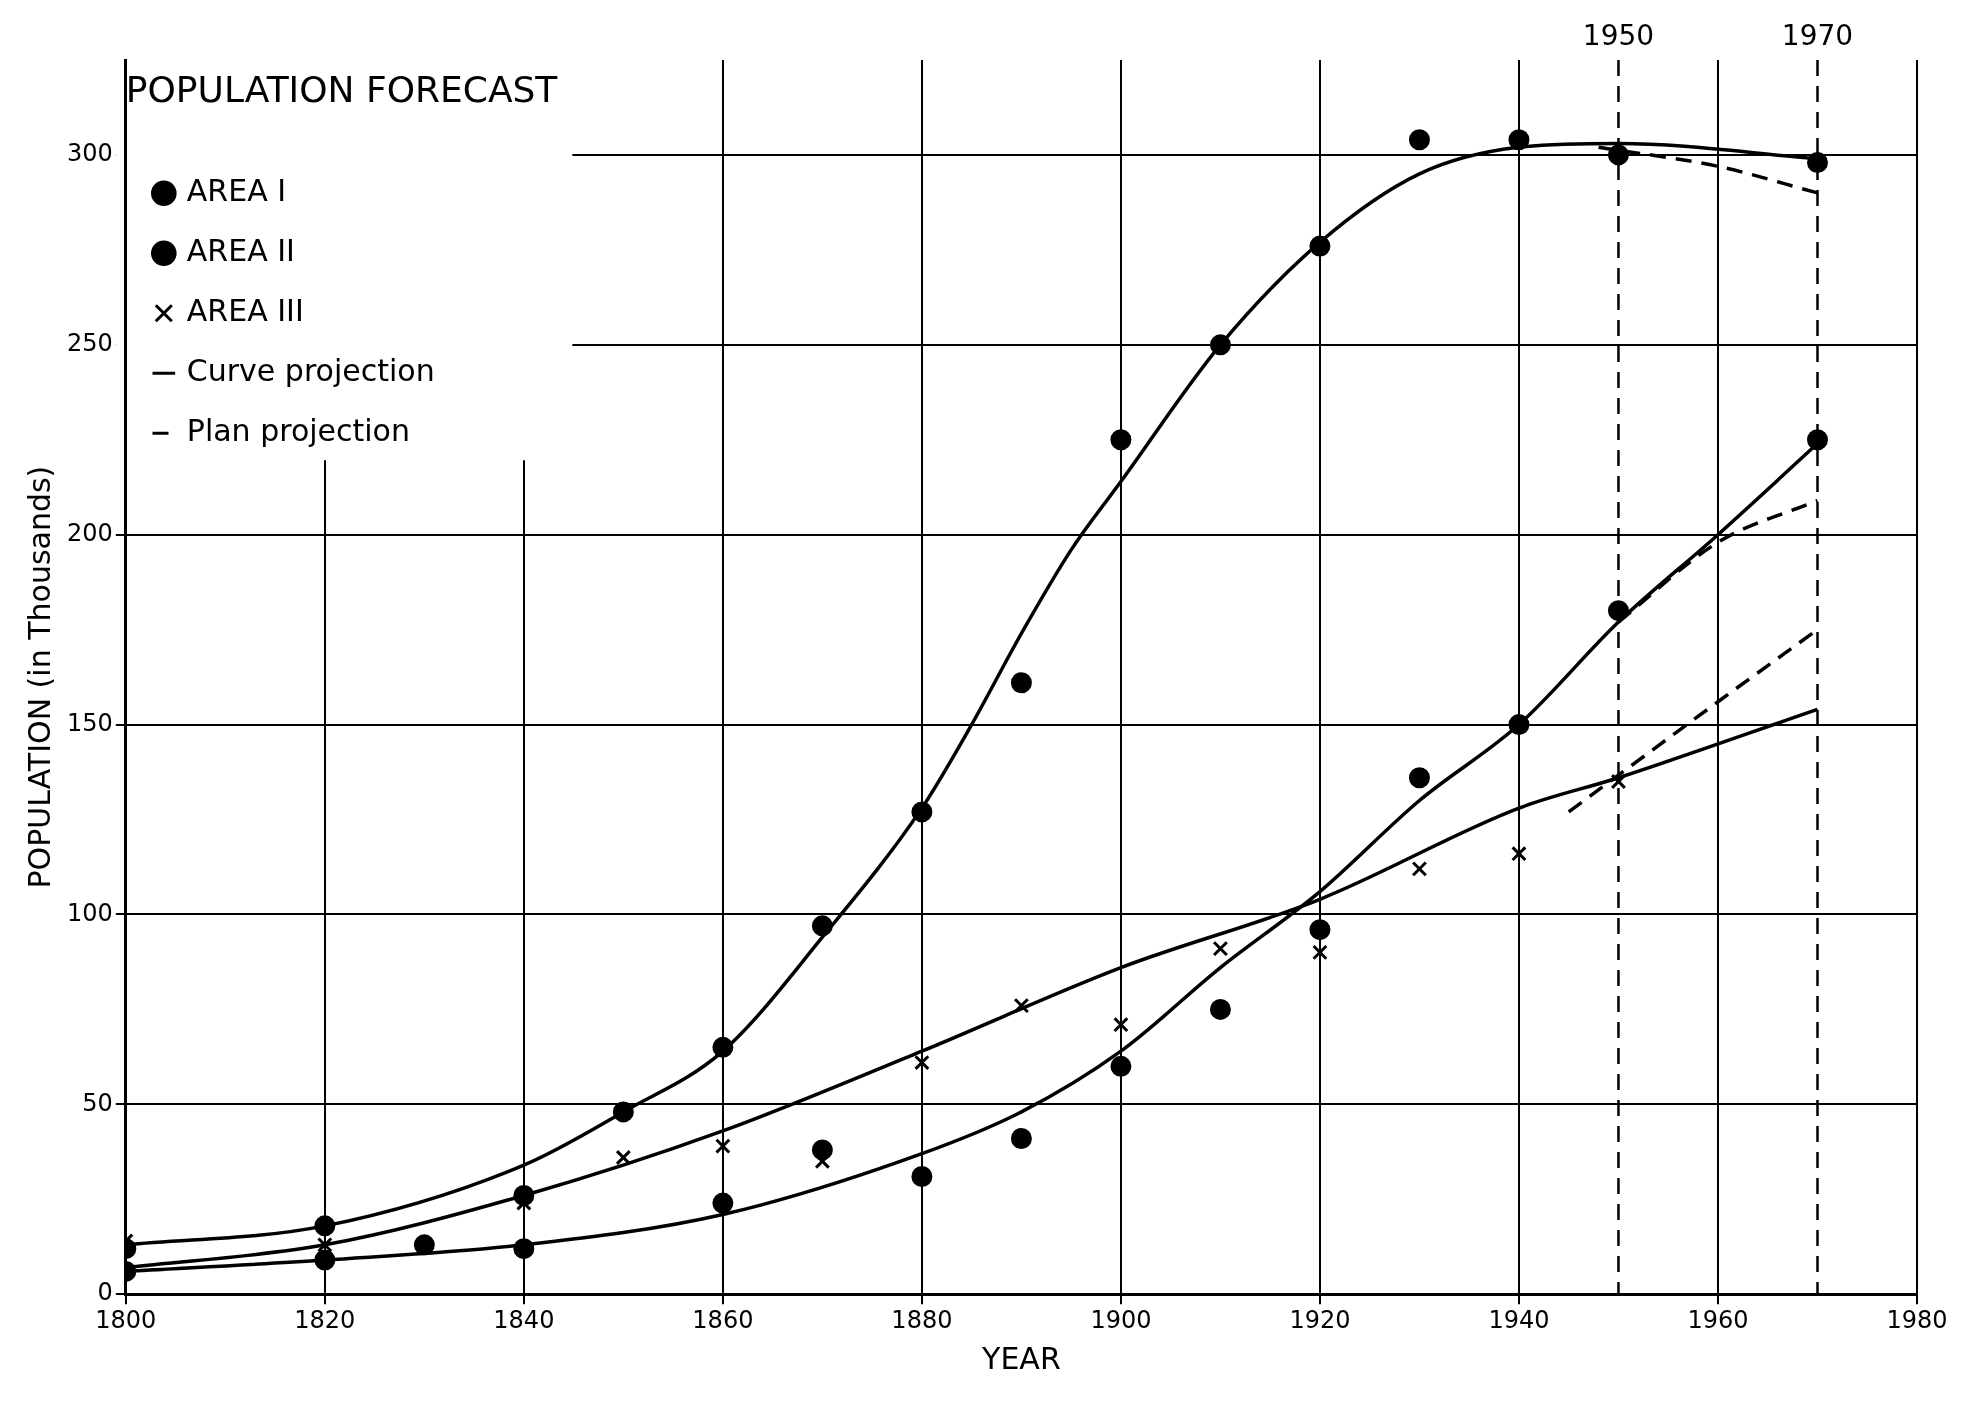 Image resolution: width=1967 pixels, height=1403 pixels. What do you see at coordinates (1618, 36) in the screenshot?
I see `ref-line-label: 1950` at bounding box center [1618, 36].